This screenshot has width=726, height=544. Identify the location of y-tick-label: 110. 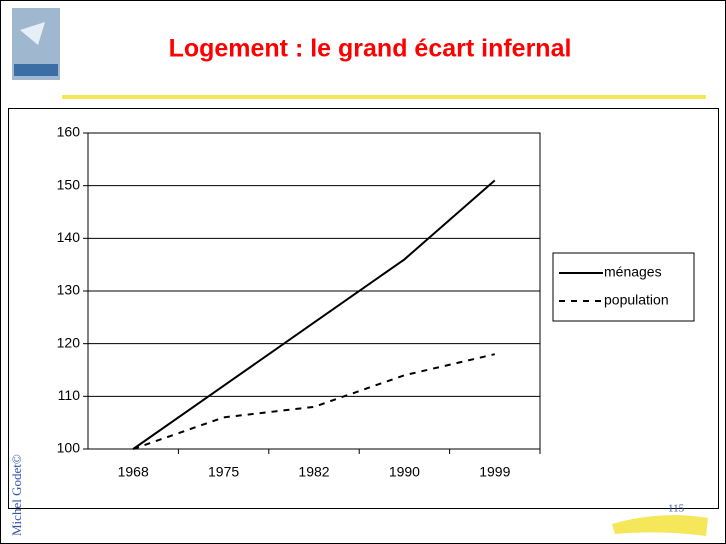
(69, 395).